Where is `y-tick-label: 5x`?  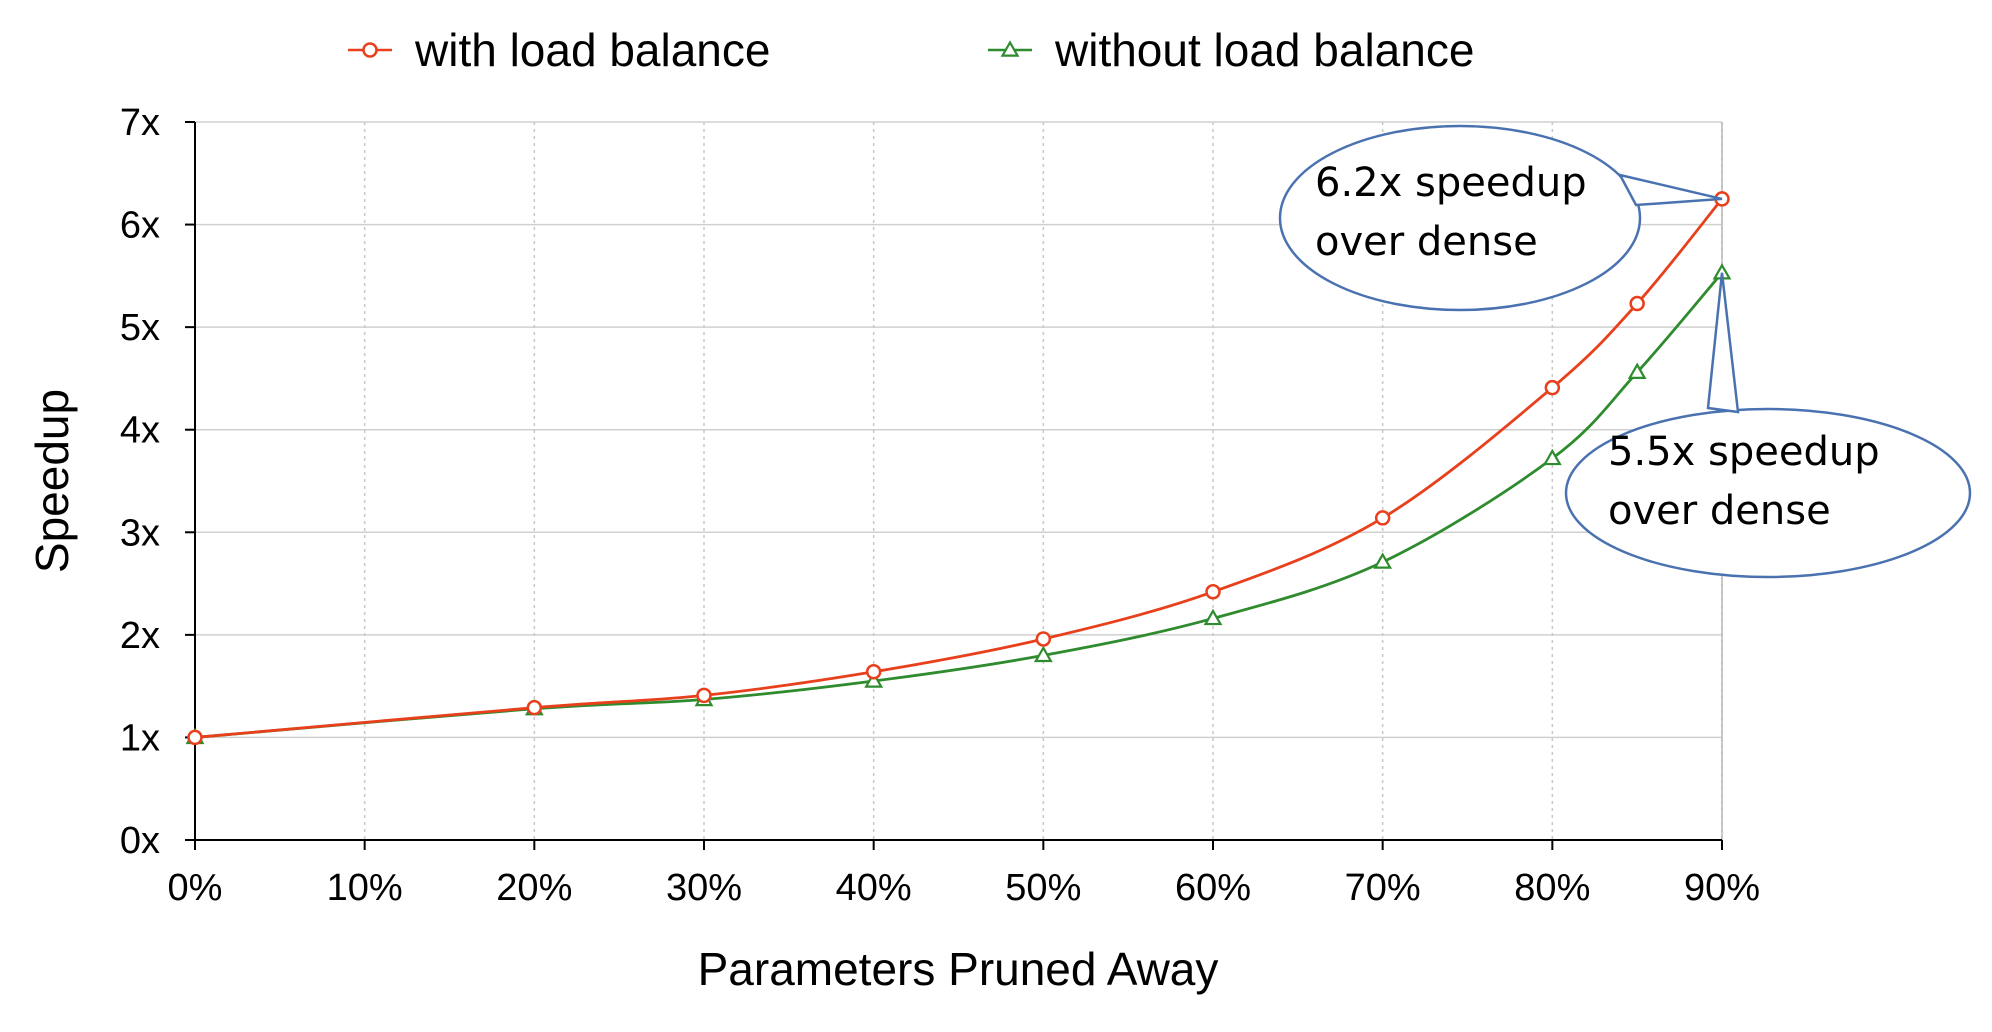 y-tick-label: 5x is located at coordinates (140, 328).